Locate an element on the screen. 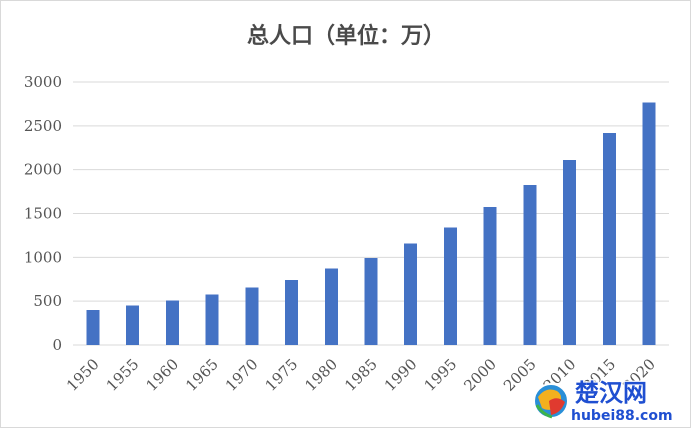  watermark-name: 楚汉网 is located at coordinates (611, 393).